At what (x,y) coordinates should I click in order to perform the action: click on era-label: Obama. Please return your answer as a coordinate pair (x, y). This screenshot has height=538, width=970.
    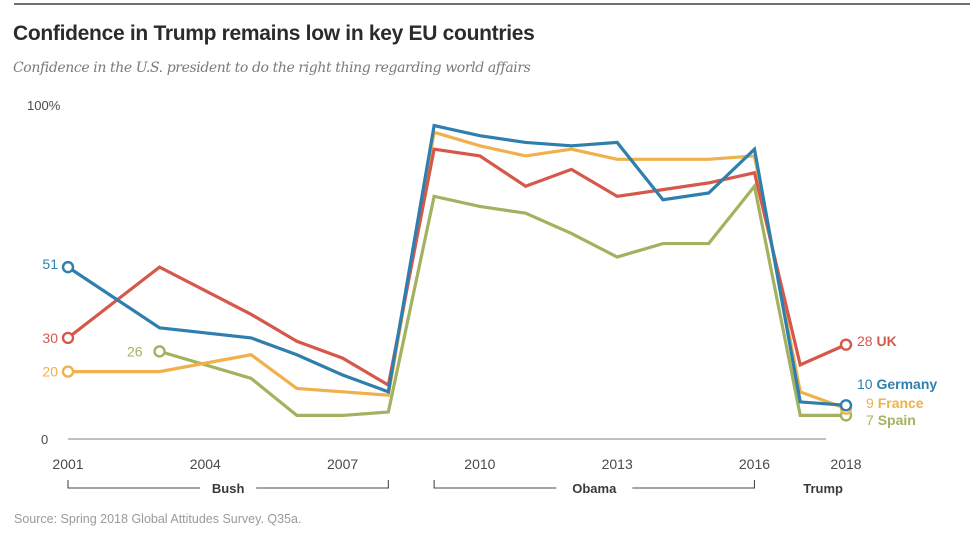
    Looking at the image, I should click on (594, 488).